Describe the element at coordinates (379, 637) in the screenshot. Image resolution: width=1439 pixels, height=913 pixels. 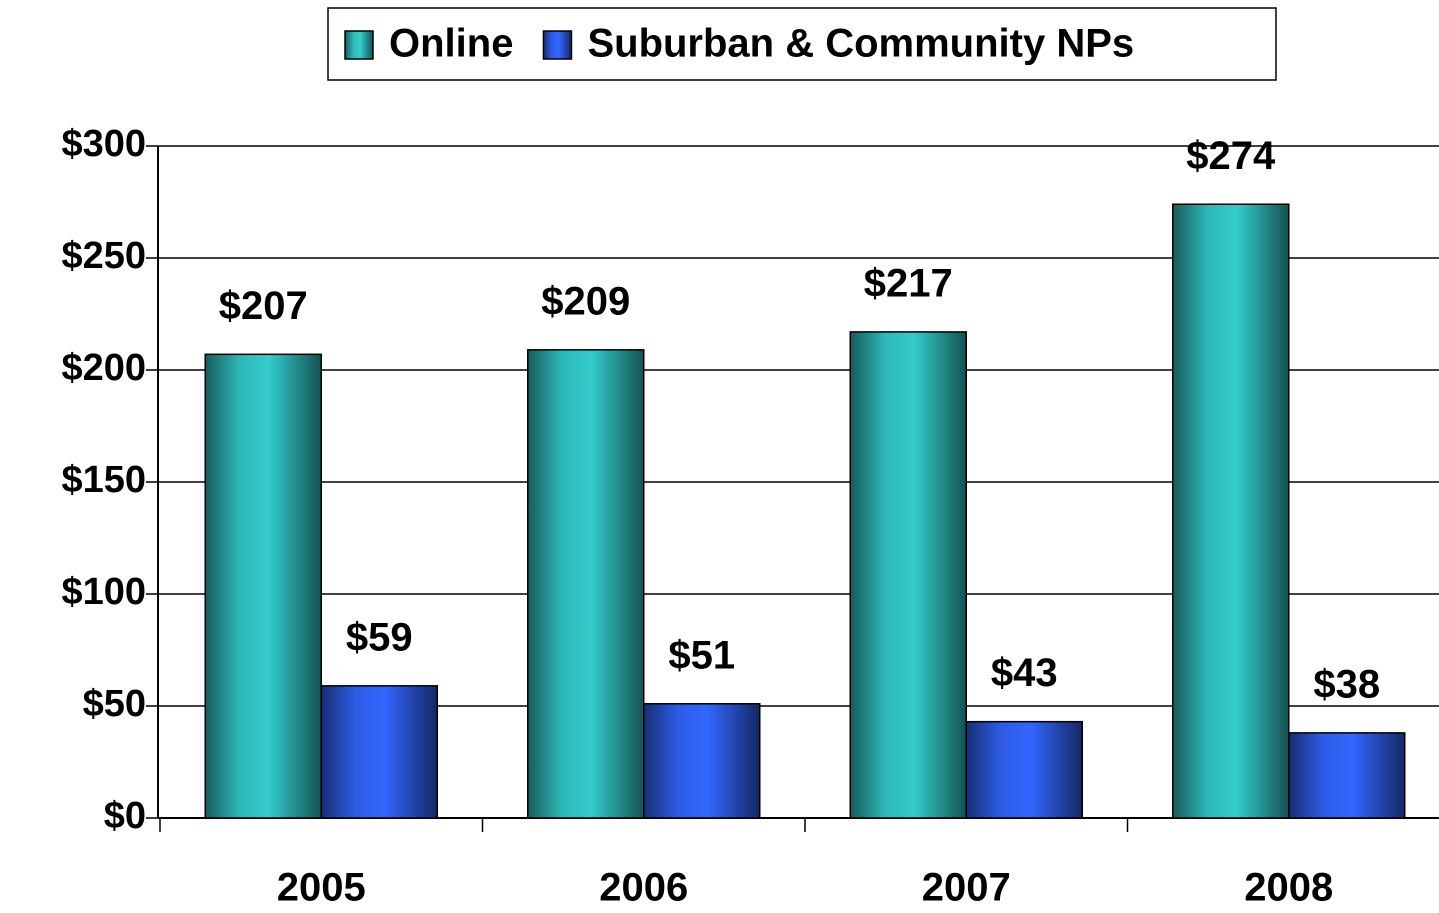
I see `data-label: $59` at that location.